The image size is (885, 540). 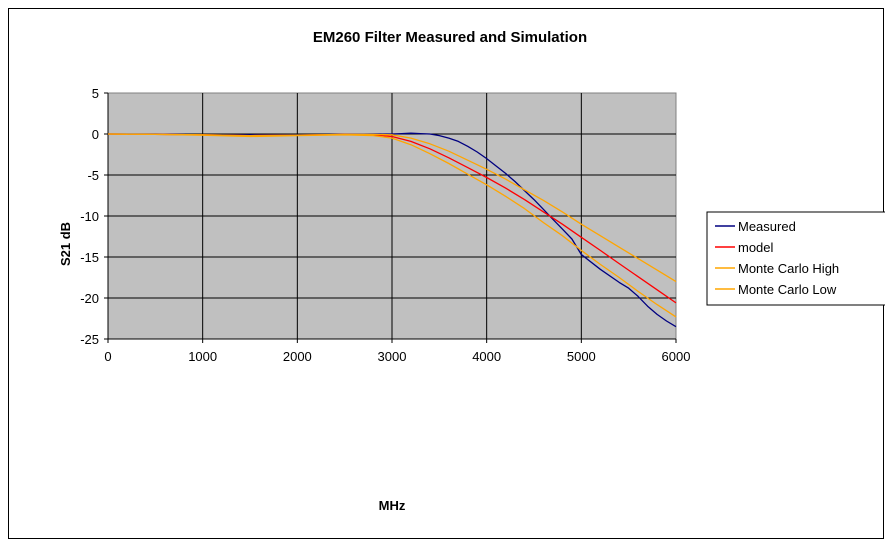 What do you see at coordinates (767, 226) in the screenshot?
I see `legend-label: Measured` at bounding box center [767, 226].